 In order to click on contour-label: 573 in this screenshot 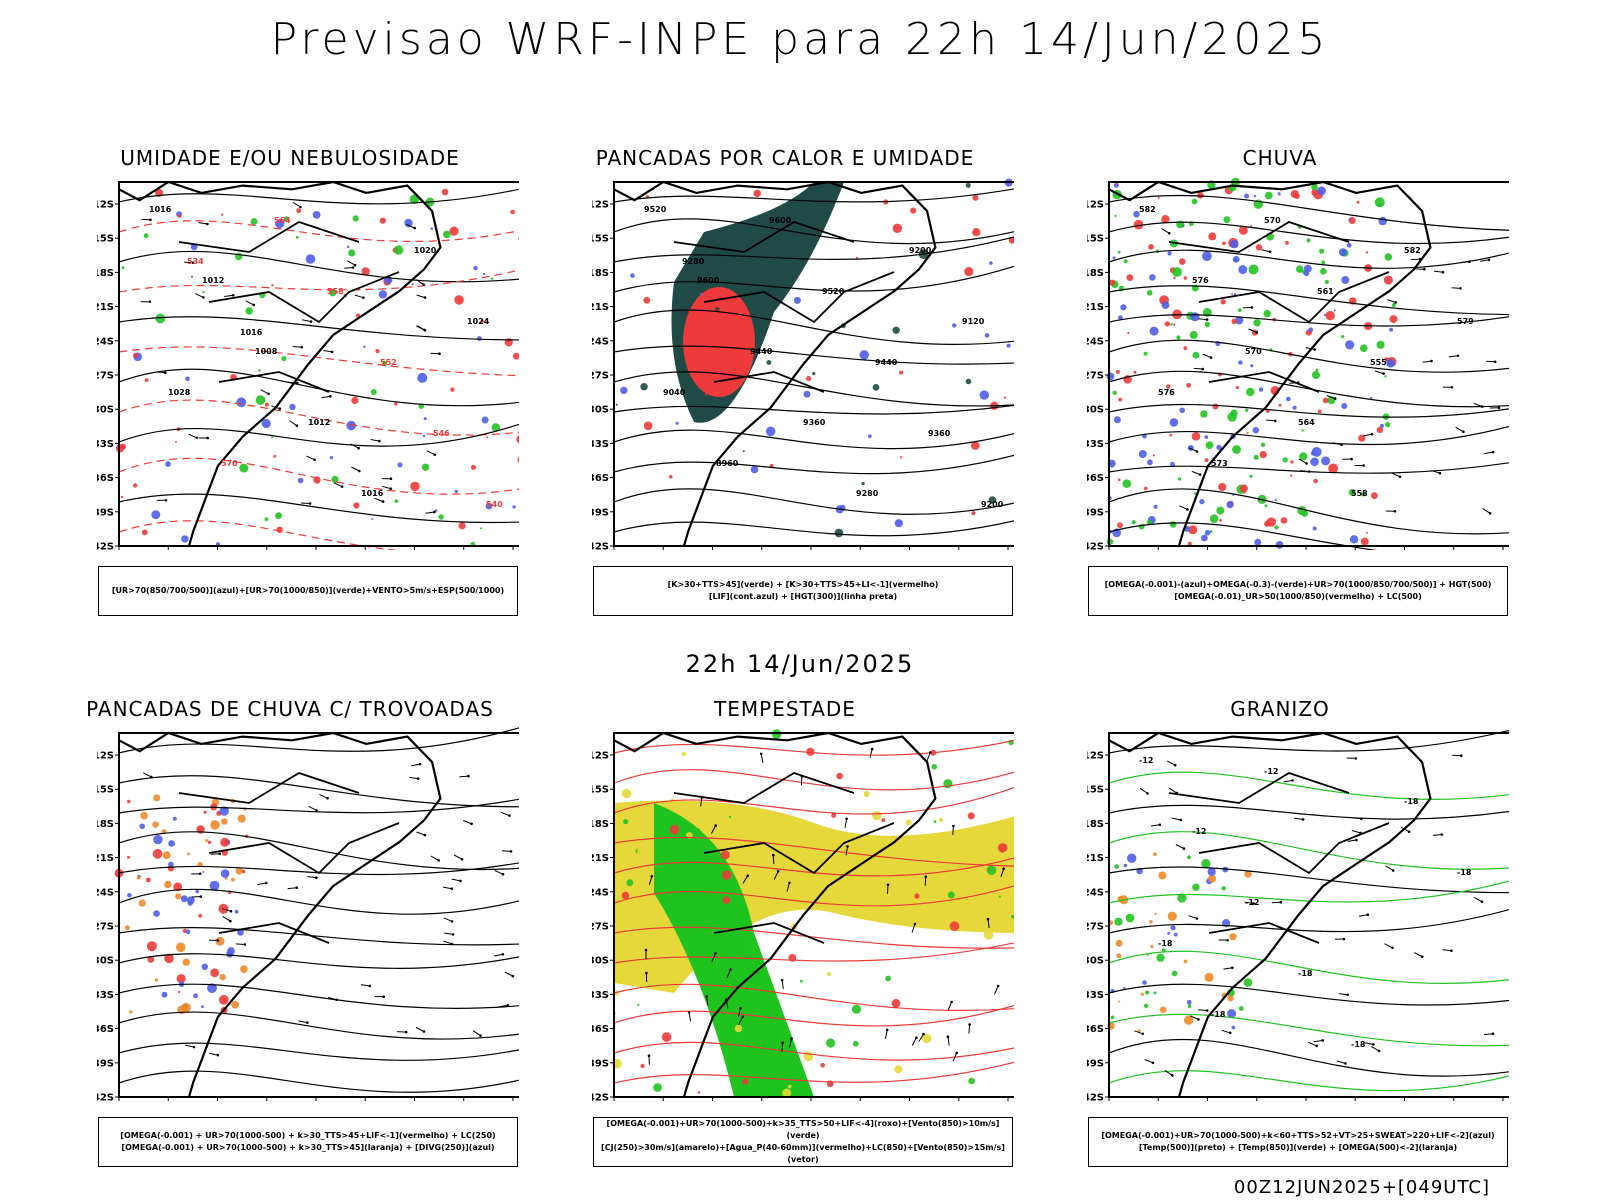, I will do `click(1219, 463)`.